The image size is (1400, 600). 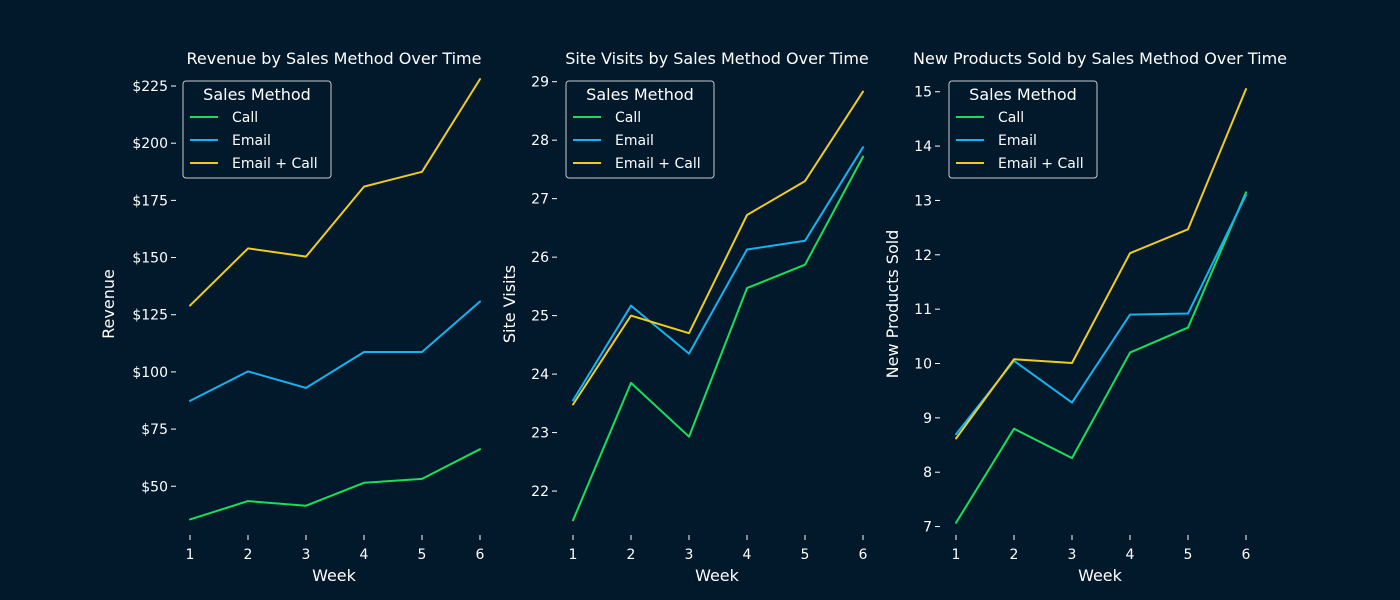 I want to click on y-tick-label: 14, so click(x=923, y=147).